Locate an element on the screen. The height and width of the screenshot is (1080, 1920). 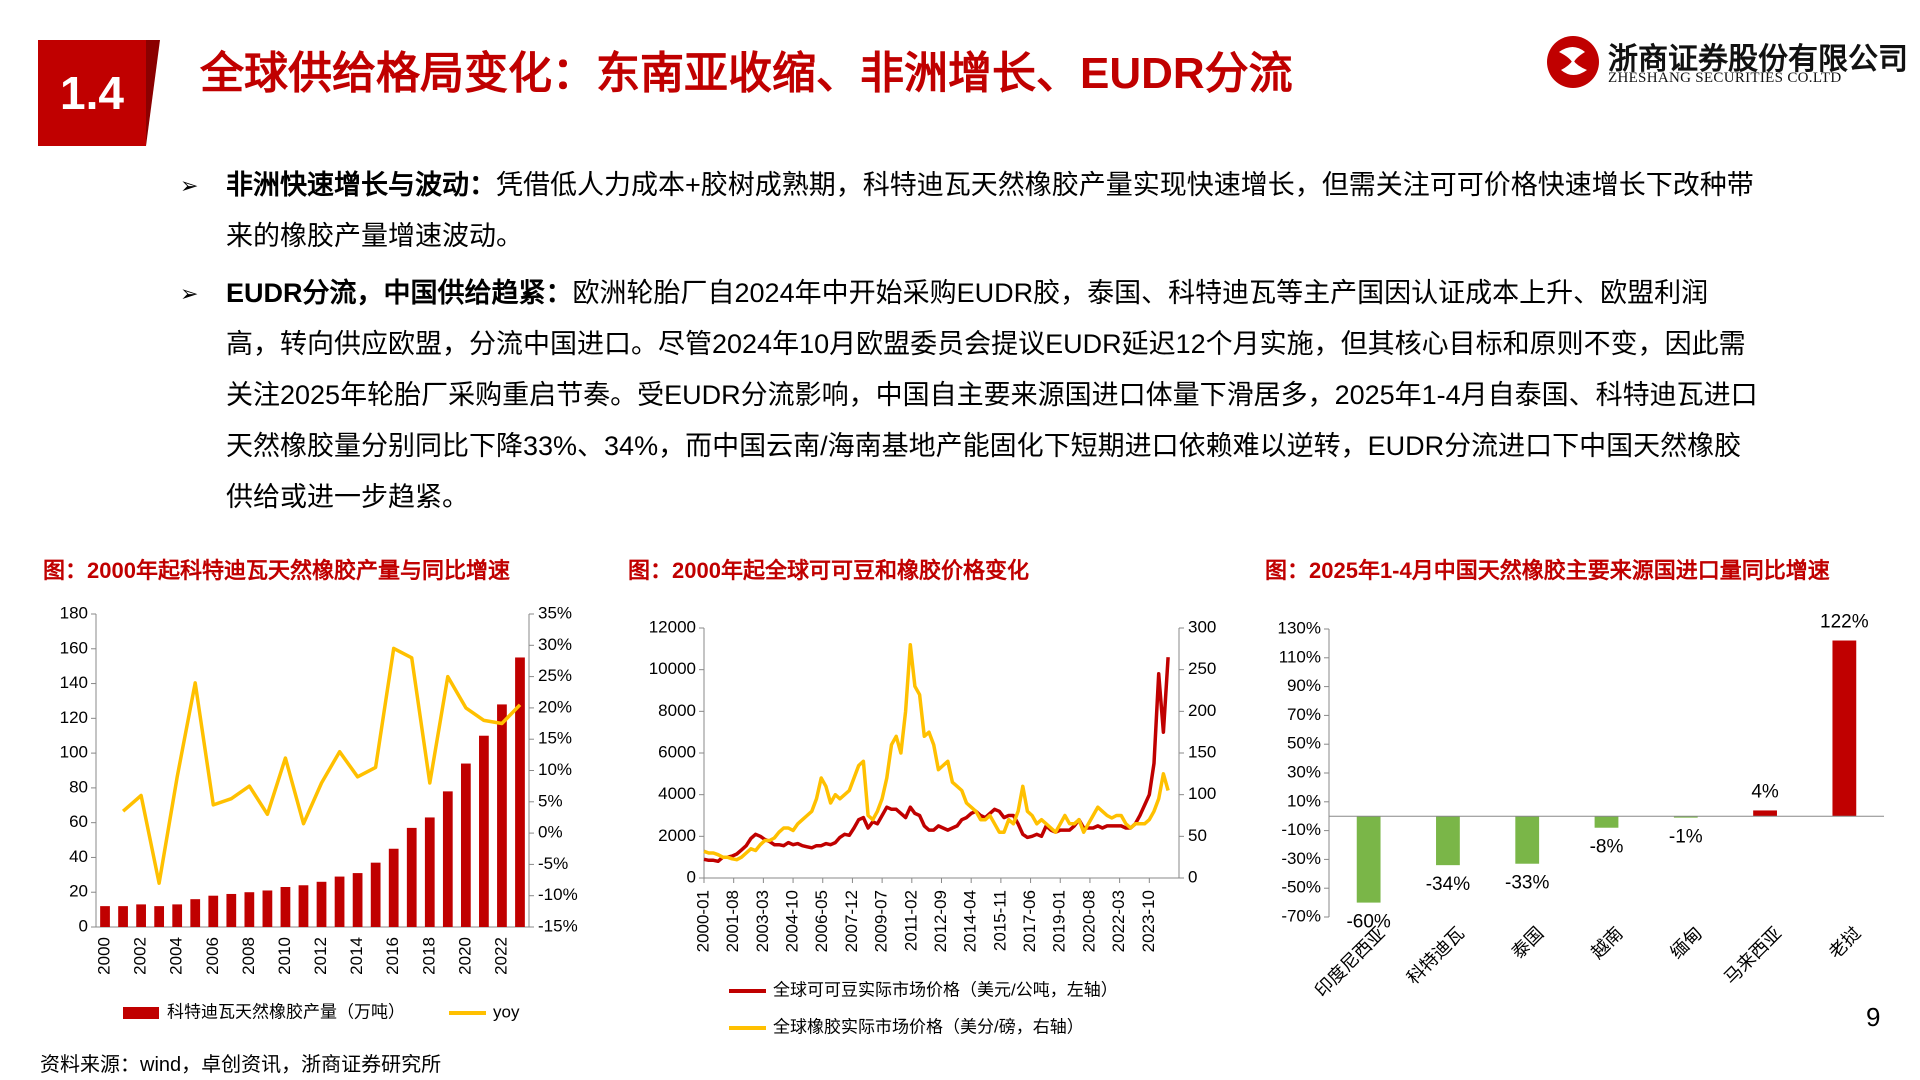
legend-label: 科特迪瓦天然橡胶产量（万吨） is located at coordinates (286, 1011).